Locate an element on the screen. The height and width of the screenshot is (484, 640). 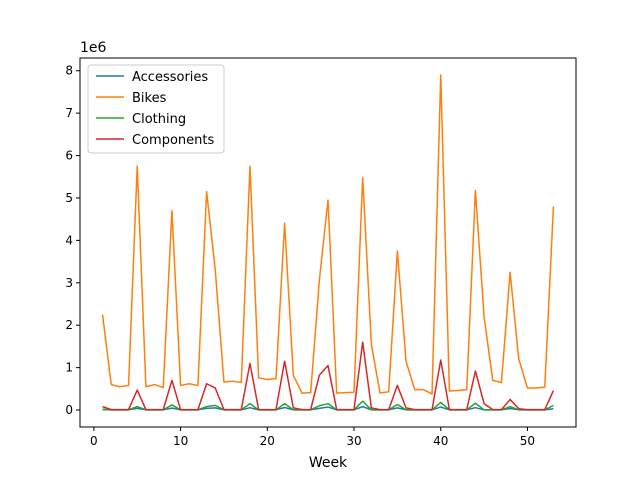
y-tick-label: 5 is located at coordinates (69, 198).